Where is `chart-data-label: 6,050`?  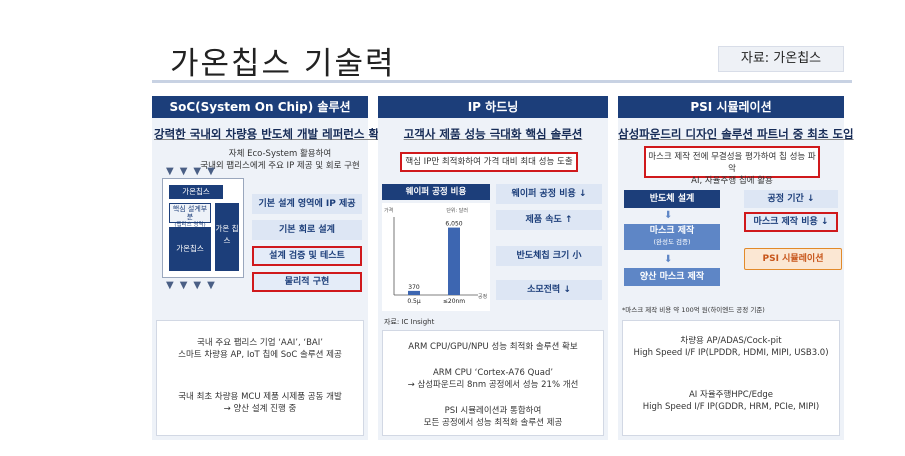 chart-data-label: 6,050 is located at coordinates (453, 224).